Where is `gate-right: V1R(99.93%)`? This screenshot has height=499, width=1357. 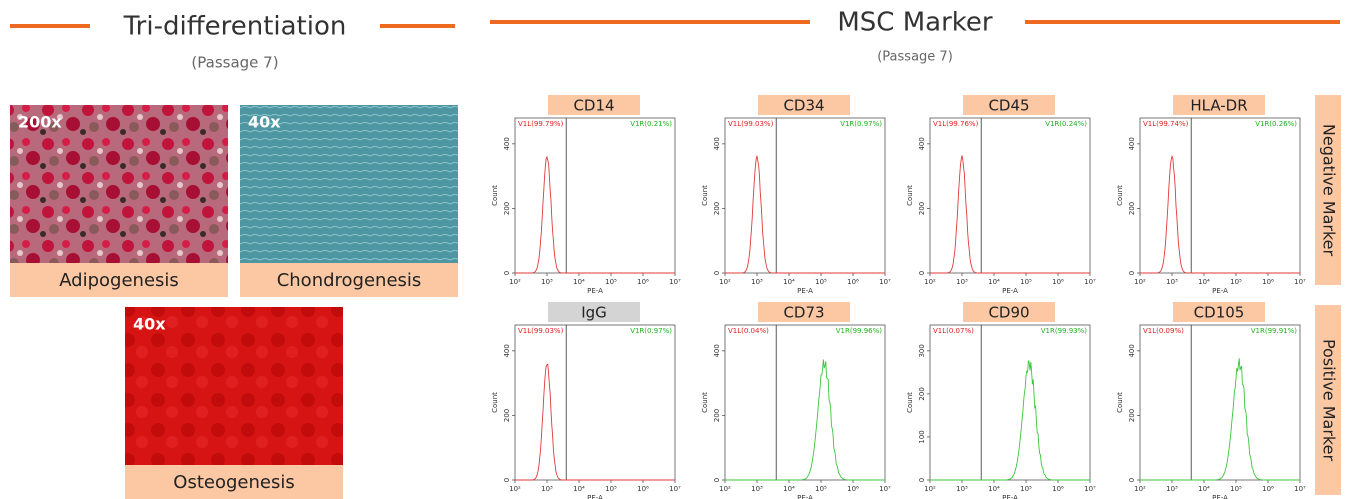 gate-right: V1R(99.93%) is located at coordinates (1064, 331).